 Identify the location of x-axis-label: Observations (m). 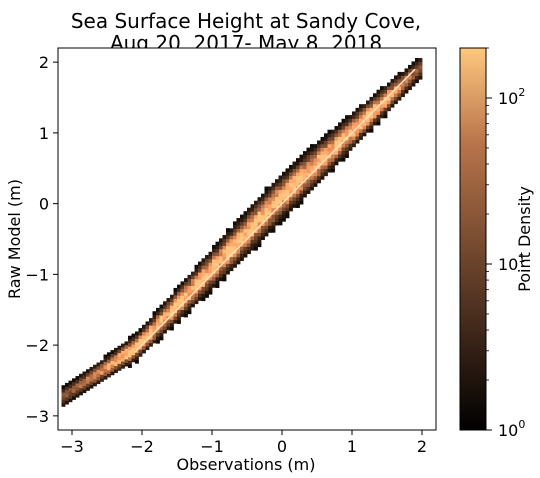
(246, 464).